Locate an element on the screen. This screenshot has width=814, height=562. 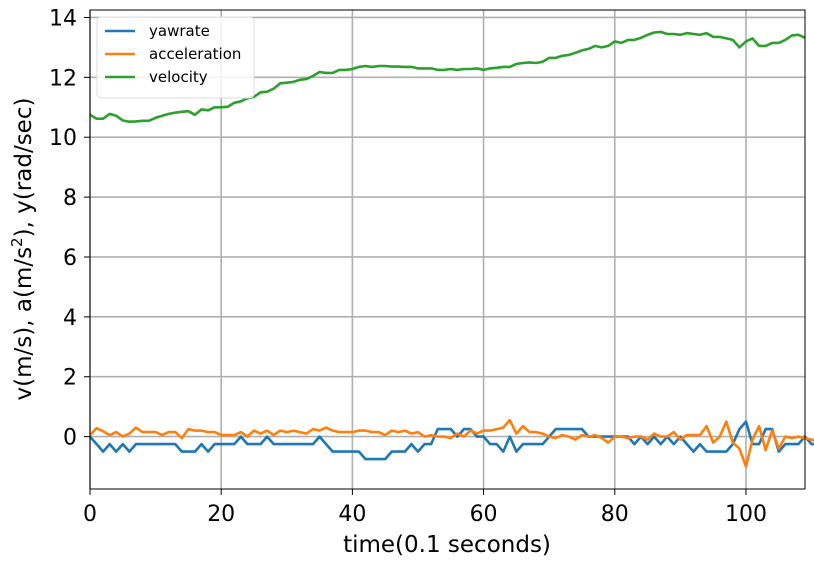
x-axis-label: time(0.1 seconds) is located at coordinates (447, 545).